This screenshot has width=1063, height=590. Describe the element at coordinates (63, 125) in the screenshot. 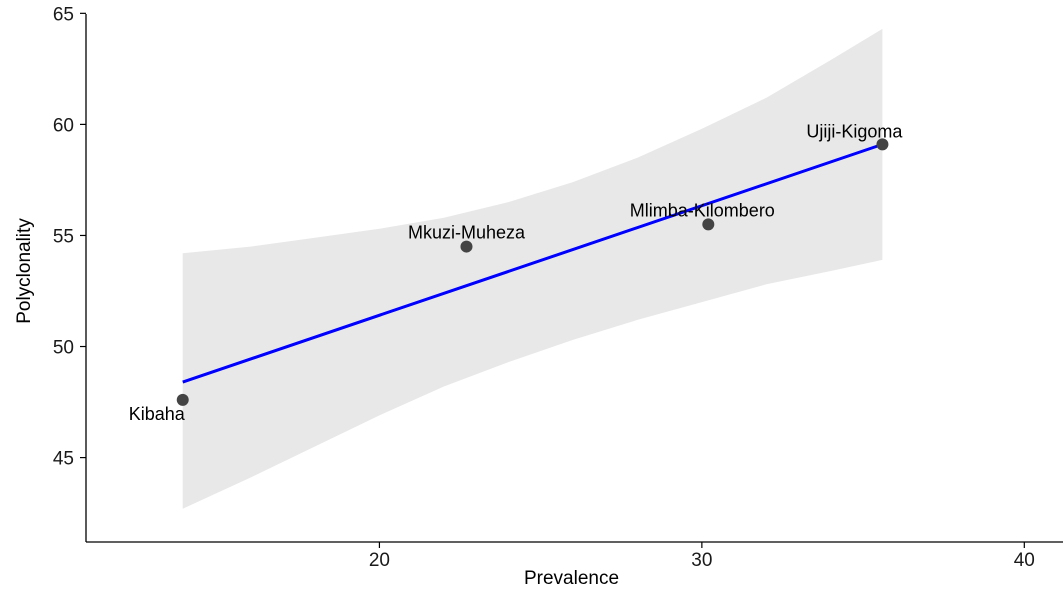

I see `y-tick-label-3: 60` at that location.